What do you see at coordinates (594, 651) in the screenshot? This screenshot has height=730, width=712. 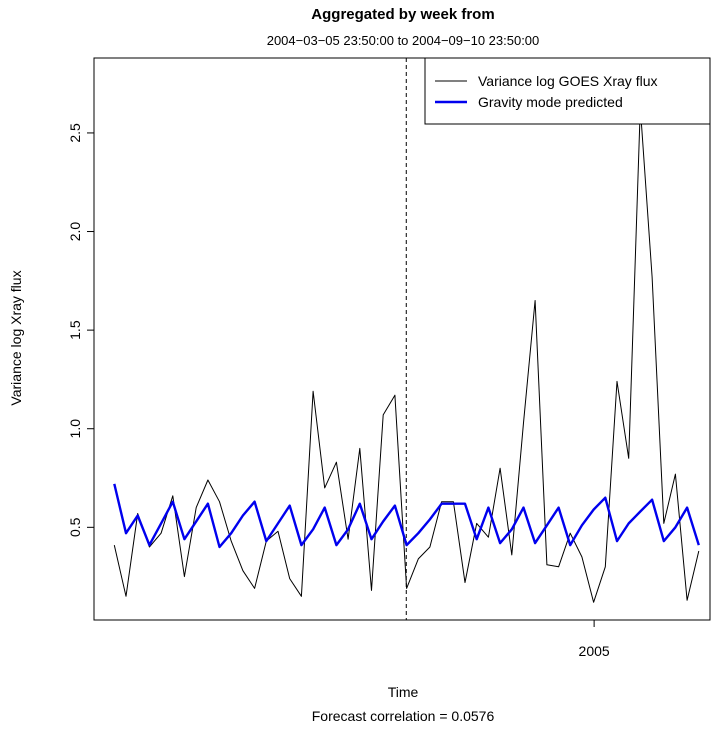 I see `x-tick-label: 2005` at bounding box center [594, 651].